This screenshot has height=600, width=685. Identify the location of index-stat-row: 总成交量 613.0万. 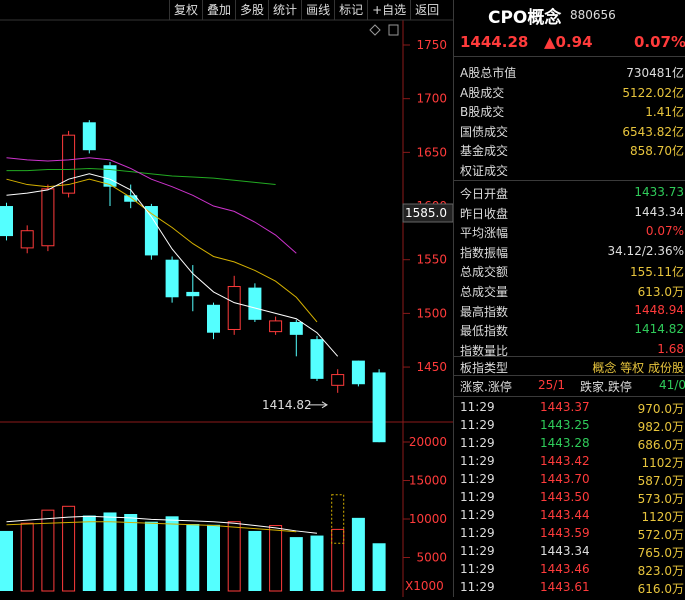
(569, 291).